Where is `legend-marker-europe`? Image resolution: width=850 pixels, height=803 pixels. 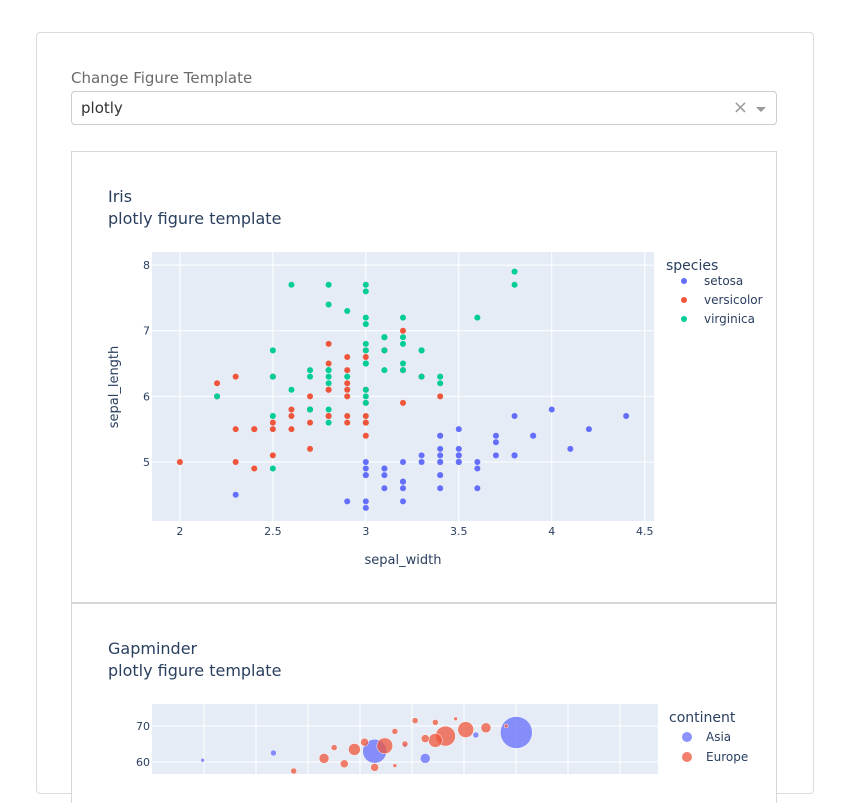
legend-marker-europe is located at coordinates (687, 757).